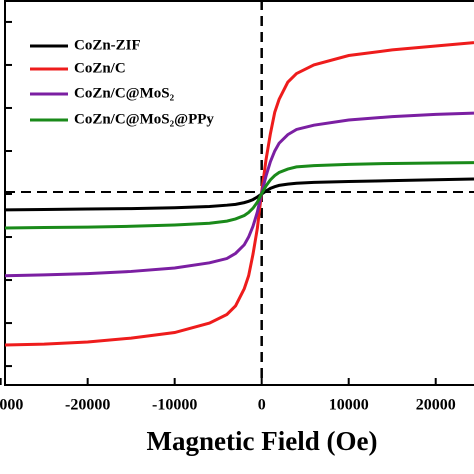 This screenshot has width=474, height=474. Describe the element at coordinates (349, 405) in the screenshot. I see `x-tick-label: 10000` at that location.